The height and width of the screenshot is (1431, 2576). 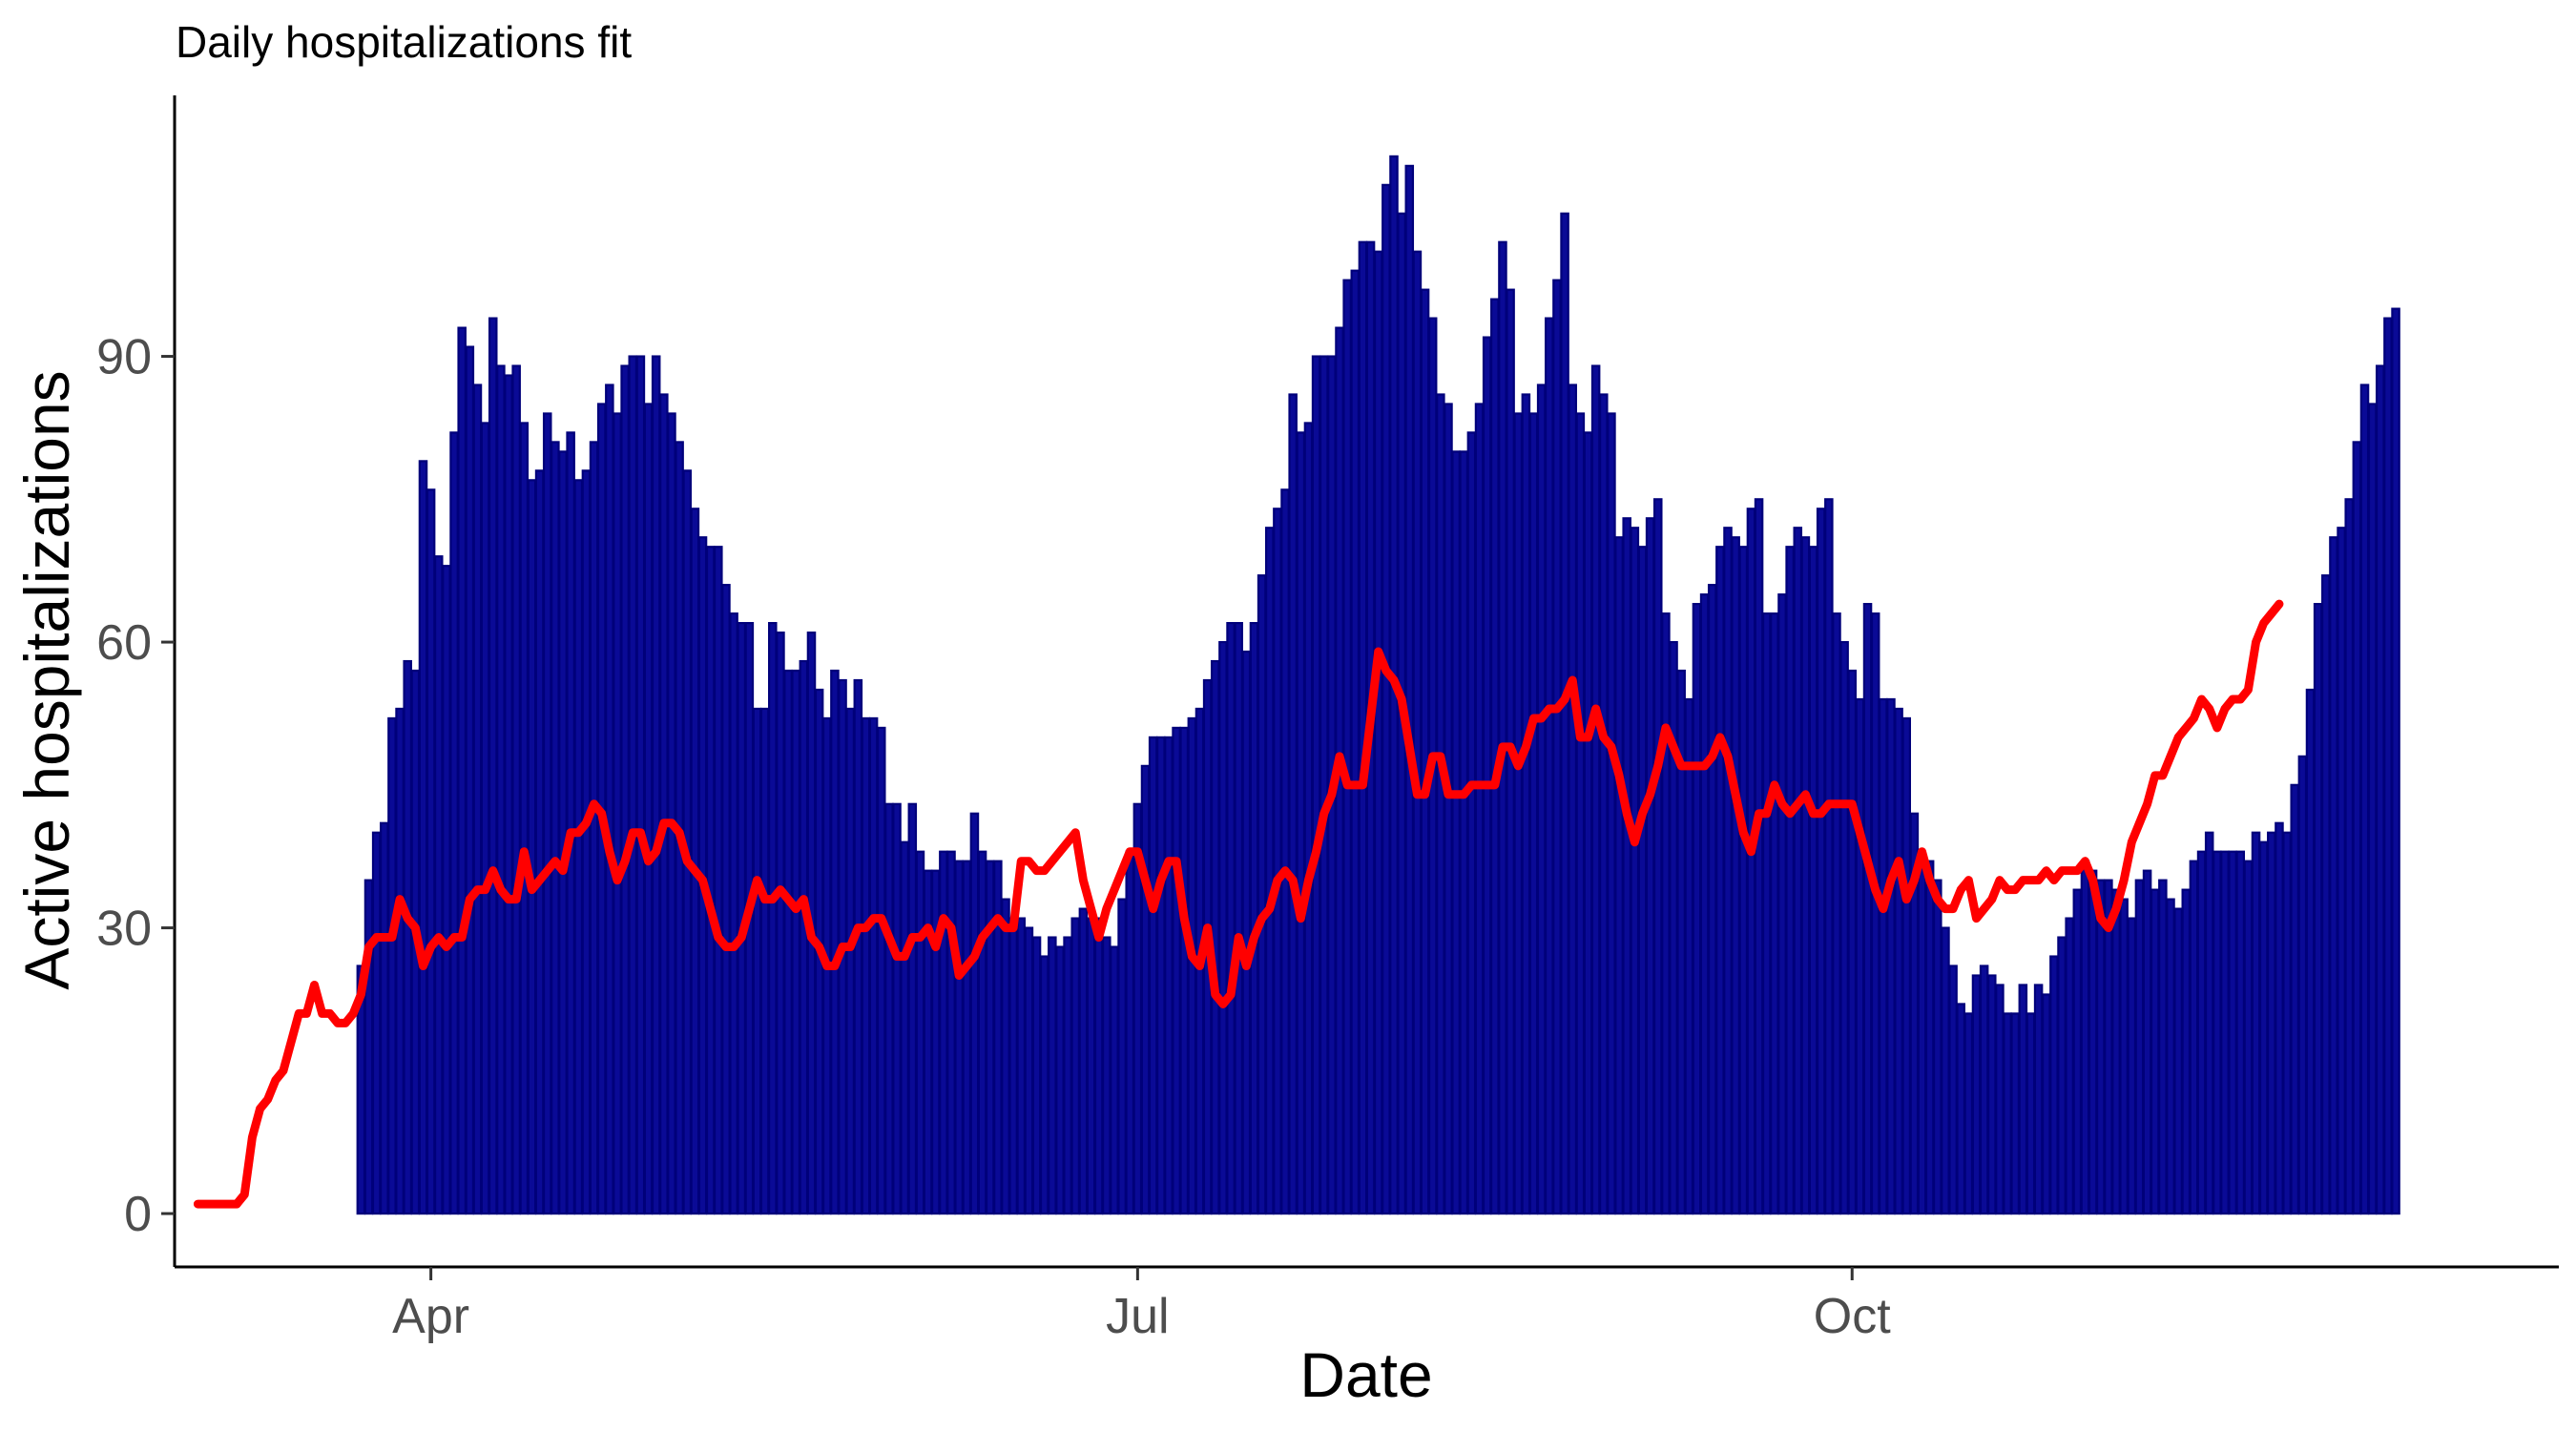 I want to click on y-tick-label: 90, so click(x=124, y=357).